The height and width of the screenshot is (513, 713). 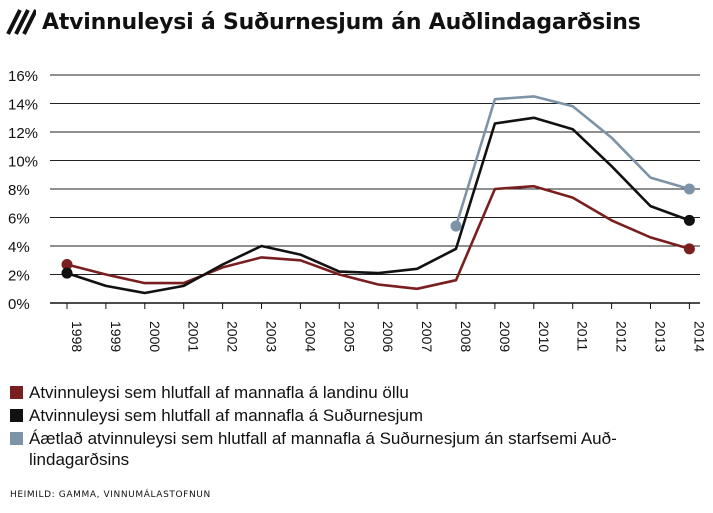 I want to click on y-tick-label: 14%, so click(x=23, y=105).